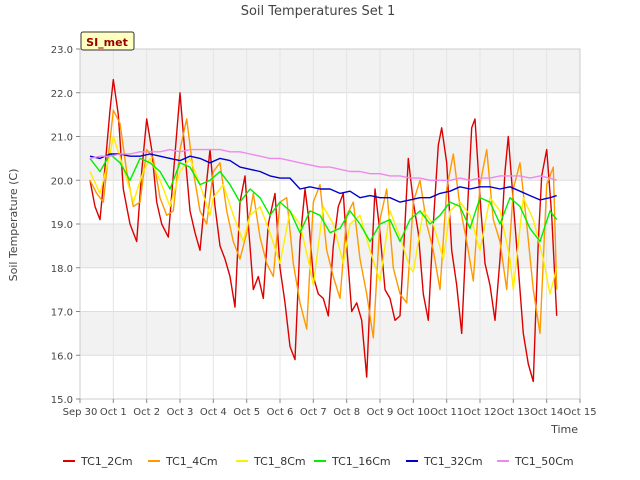 The height and width of the screenshot is (480, 640). I want to click on x-tick-label: Oct 7, so click(313, 412).